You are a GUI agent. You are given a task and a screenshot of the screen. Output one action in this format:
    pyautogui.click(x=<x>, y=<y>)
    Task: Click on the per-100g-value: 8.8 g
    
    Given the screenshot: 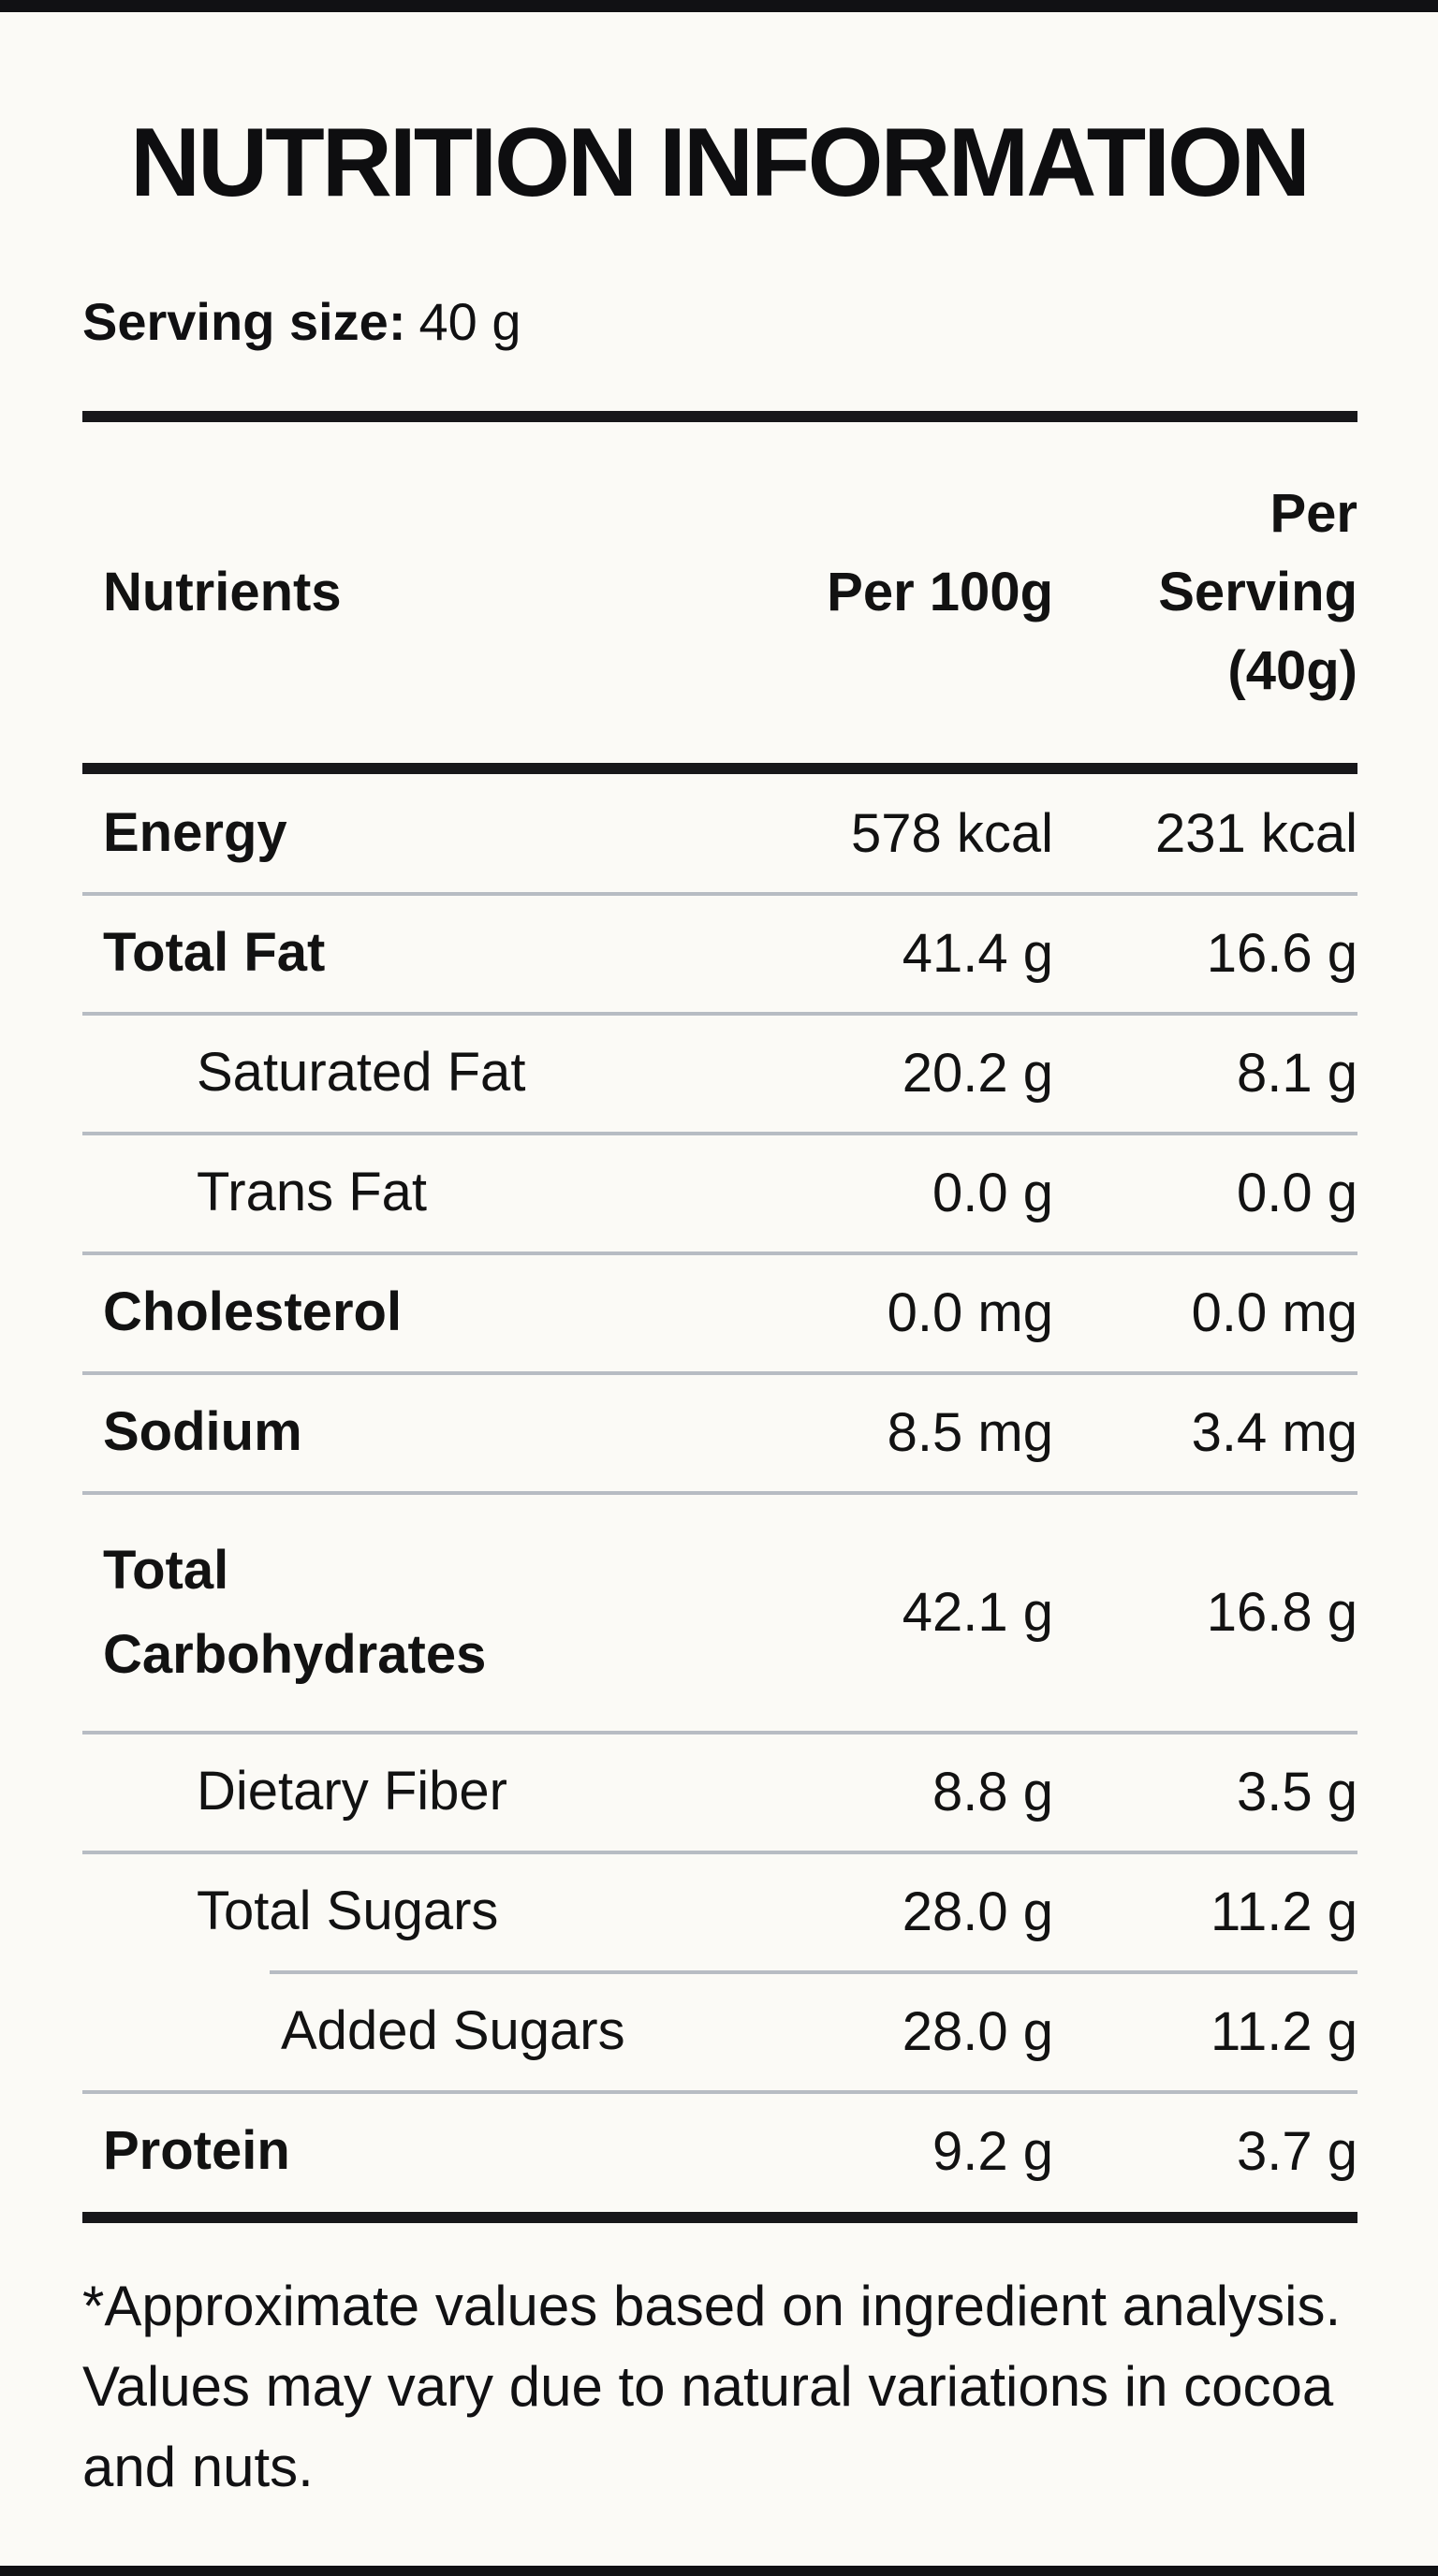 What is the action you would take?
    pyautogui.click(x=992, y=1792)
    